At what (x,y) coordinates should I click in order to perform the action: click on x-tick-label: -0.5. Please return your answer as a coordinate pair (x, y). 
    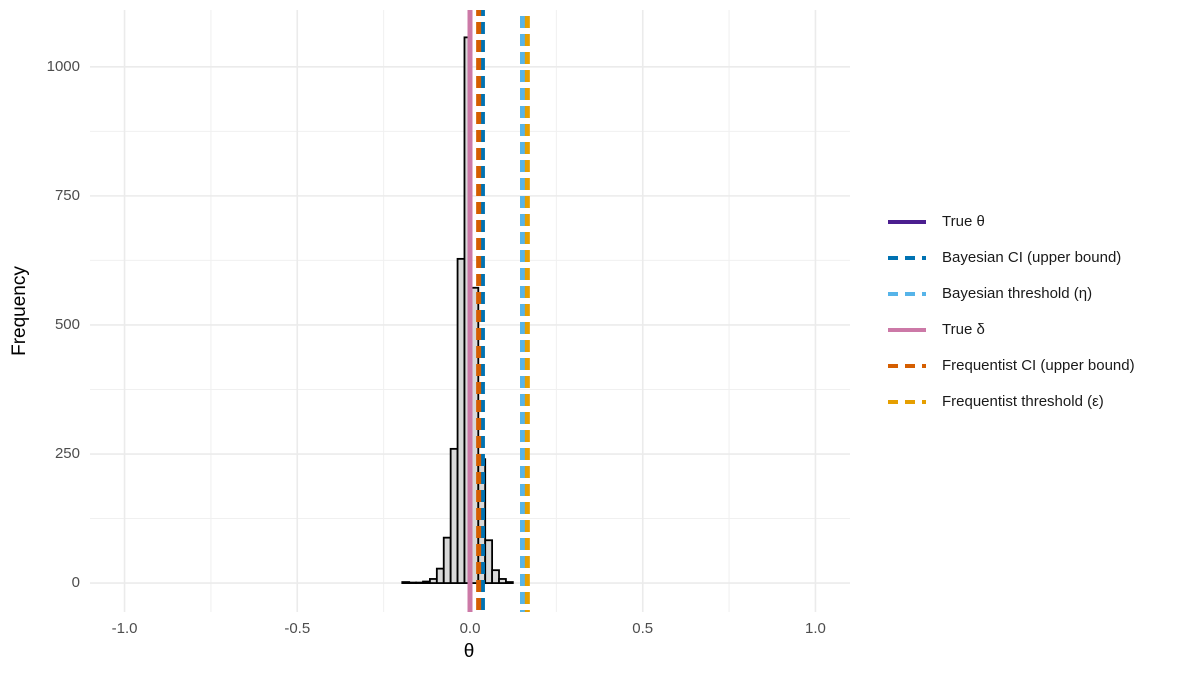
    Looking at the image, I should click on (297, 628).